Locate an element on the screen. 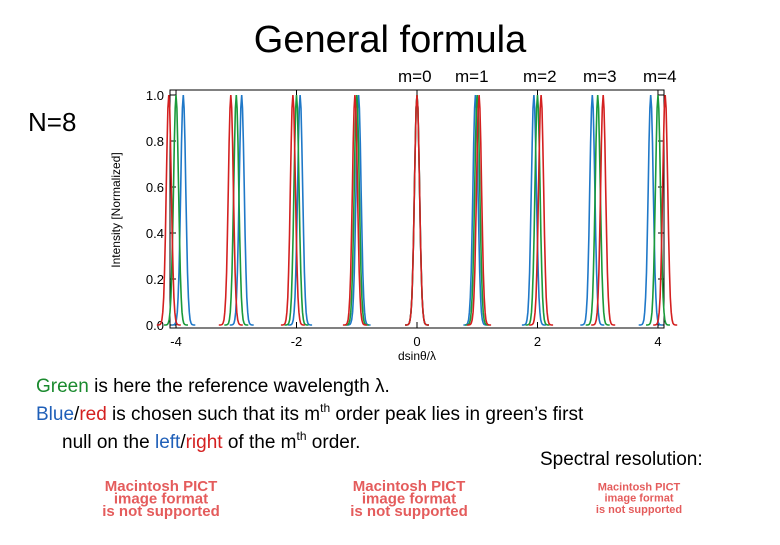 The width and height of the screenshot is (780, 545). order-label: m=1 is located at coordinates (472, 76).